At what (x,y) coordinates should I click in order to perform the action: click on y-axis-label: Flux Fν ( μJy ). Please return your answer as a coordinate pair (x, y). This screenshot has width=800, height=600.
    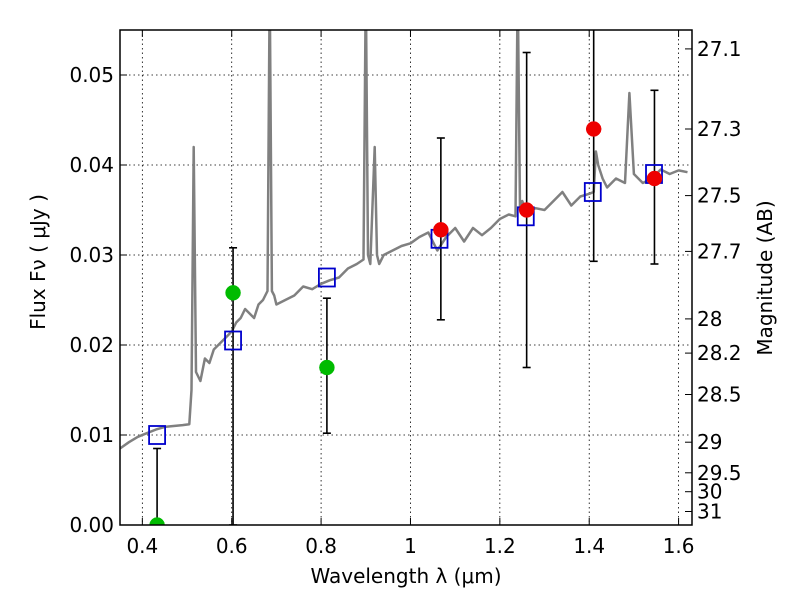
    Looking at the image, I should click on (38, 262).